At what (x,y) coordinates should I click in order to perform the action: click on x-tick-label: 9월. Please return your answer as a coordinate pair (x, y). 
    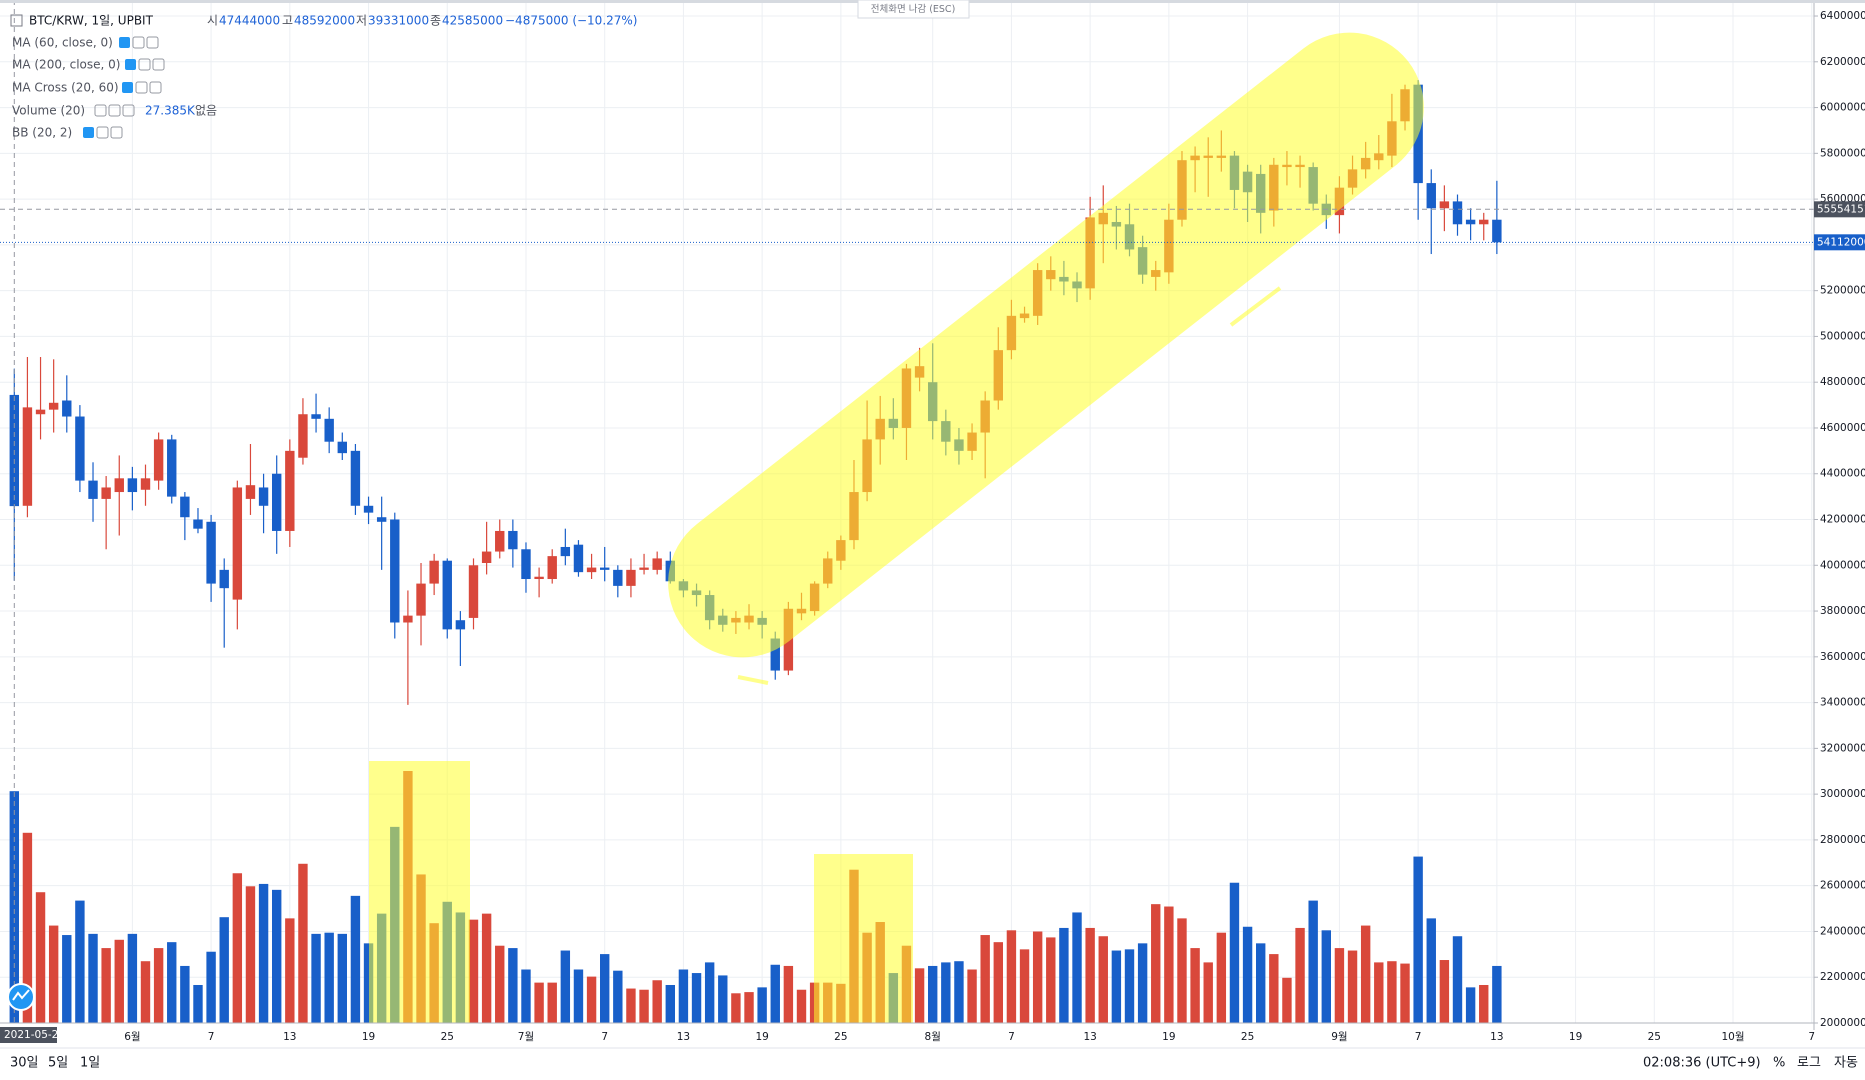
    Looking at the image, I should click on (1339, 1037).